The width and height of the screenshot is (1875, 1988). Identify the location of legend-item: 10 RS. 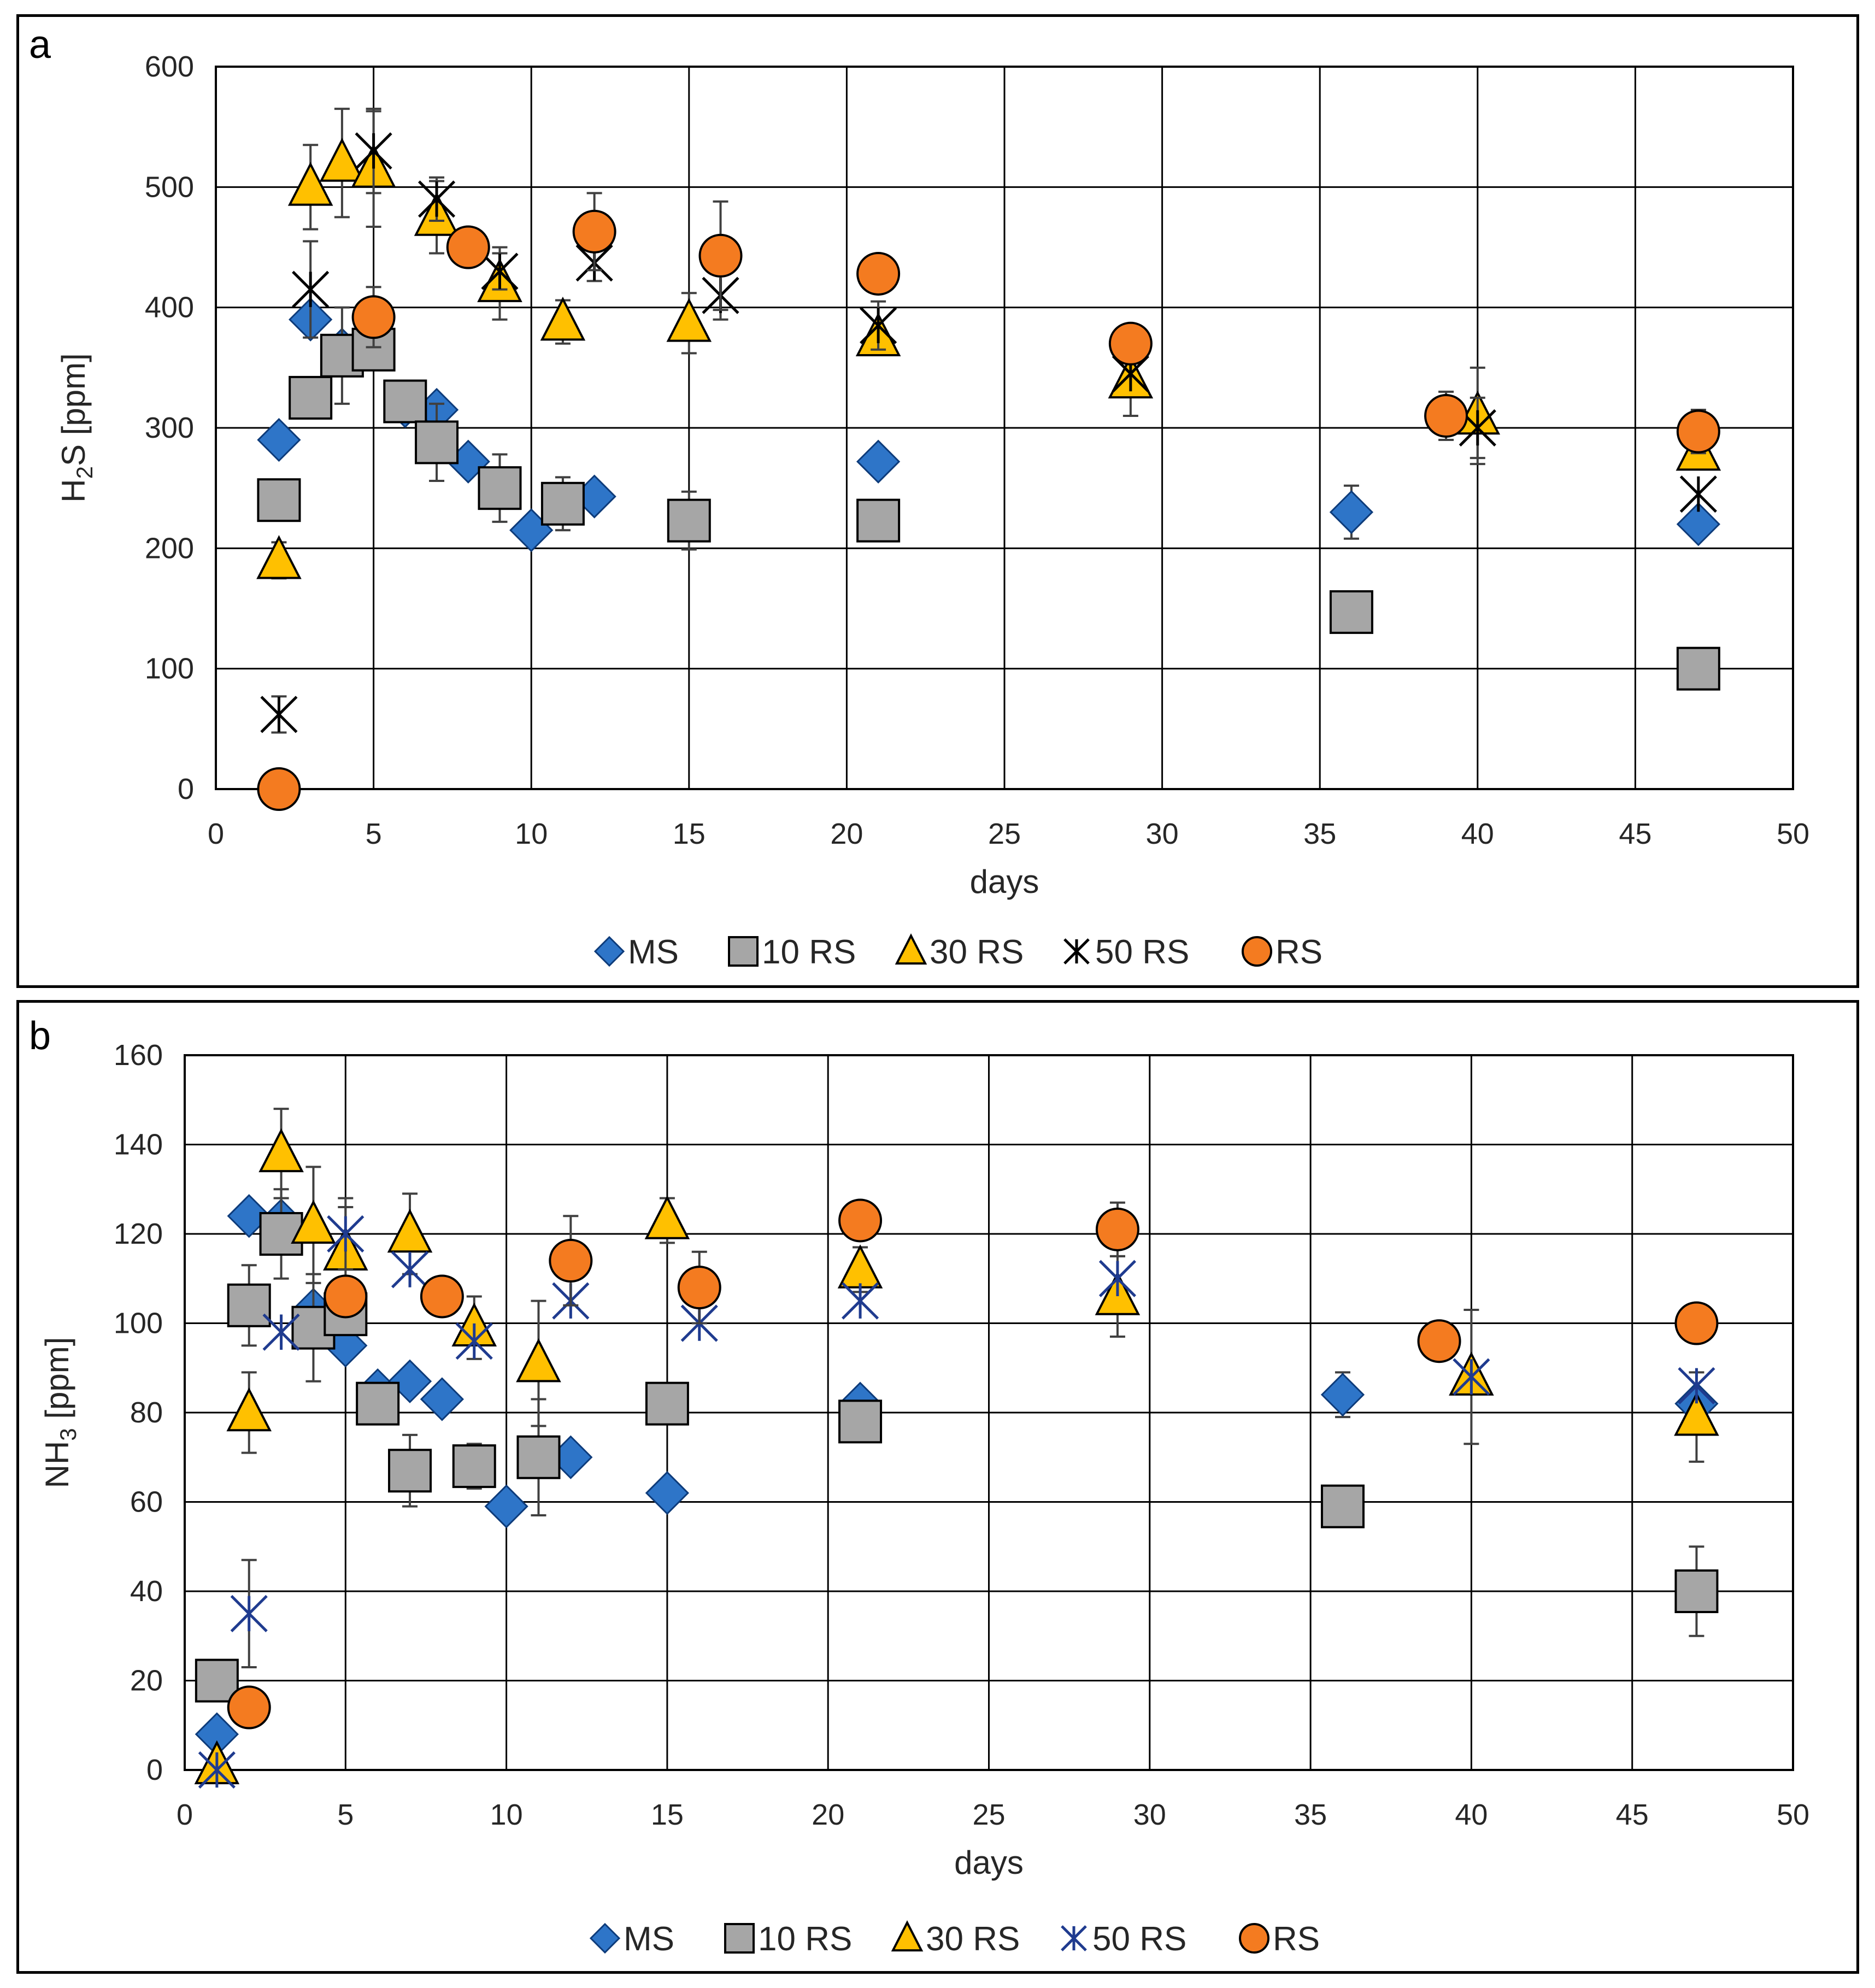
(792, 952).